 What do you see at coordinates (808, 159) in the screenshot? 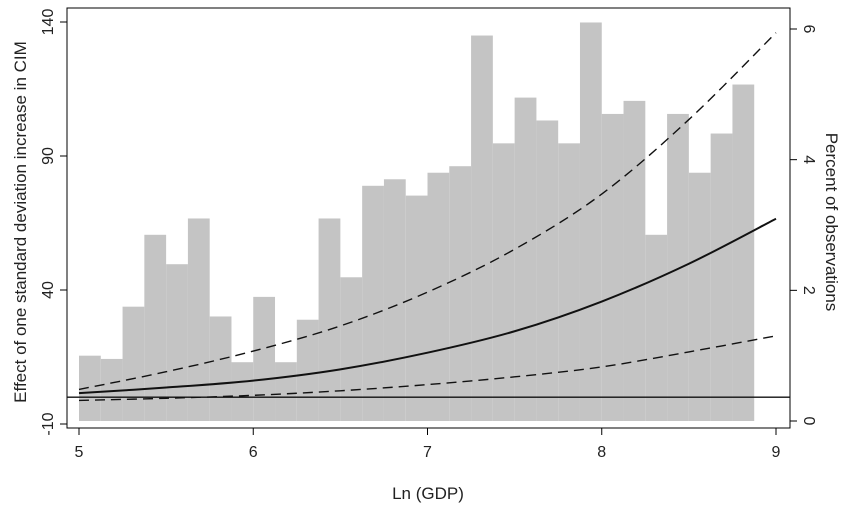
I see `y-right-tick-label: 4` at bounding box center [808, 159].